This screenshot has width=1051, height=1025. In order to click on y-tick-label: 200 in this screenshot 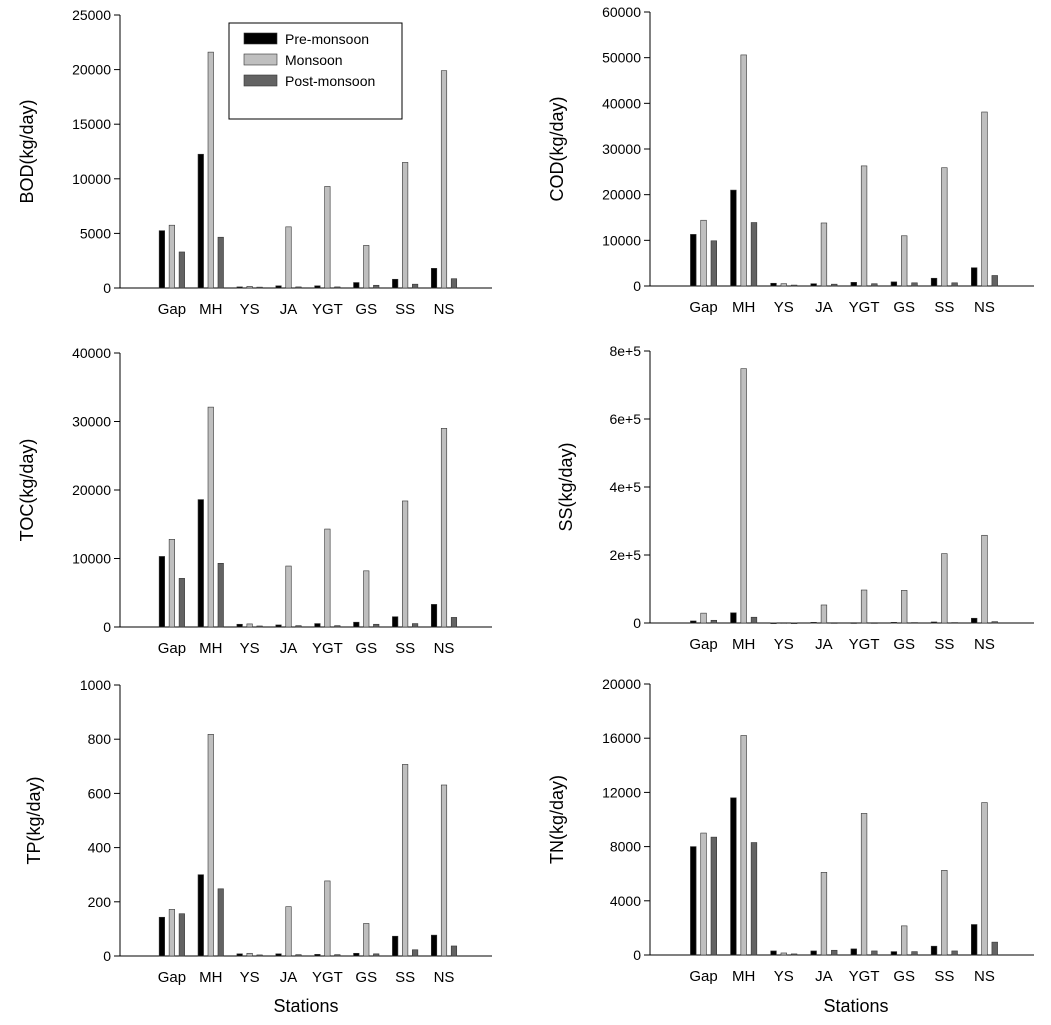, I will do `click(100, 902)`.